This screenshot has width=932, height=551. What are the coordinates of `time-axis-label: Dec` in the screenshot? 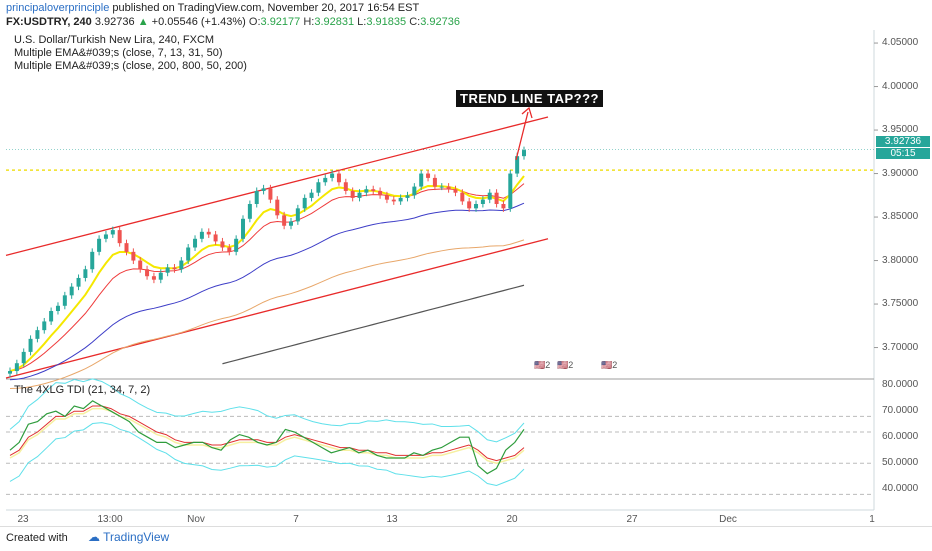 It's located at (728, 519).